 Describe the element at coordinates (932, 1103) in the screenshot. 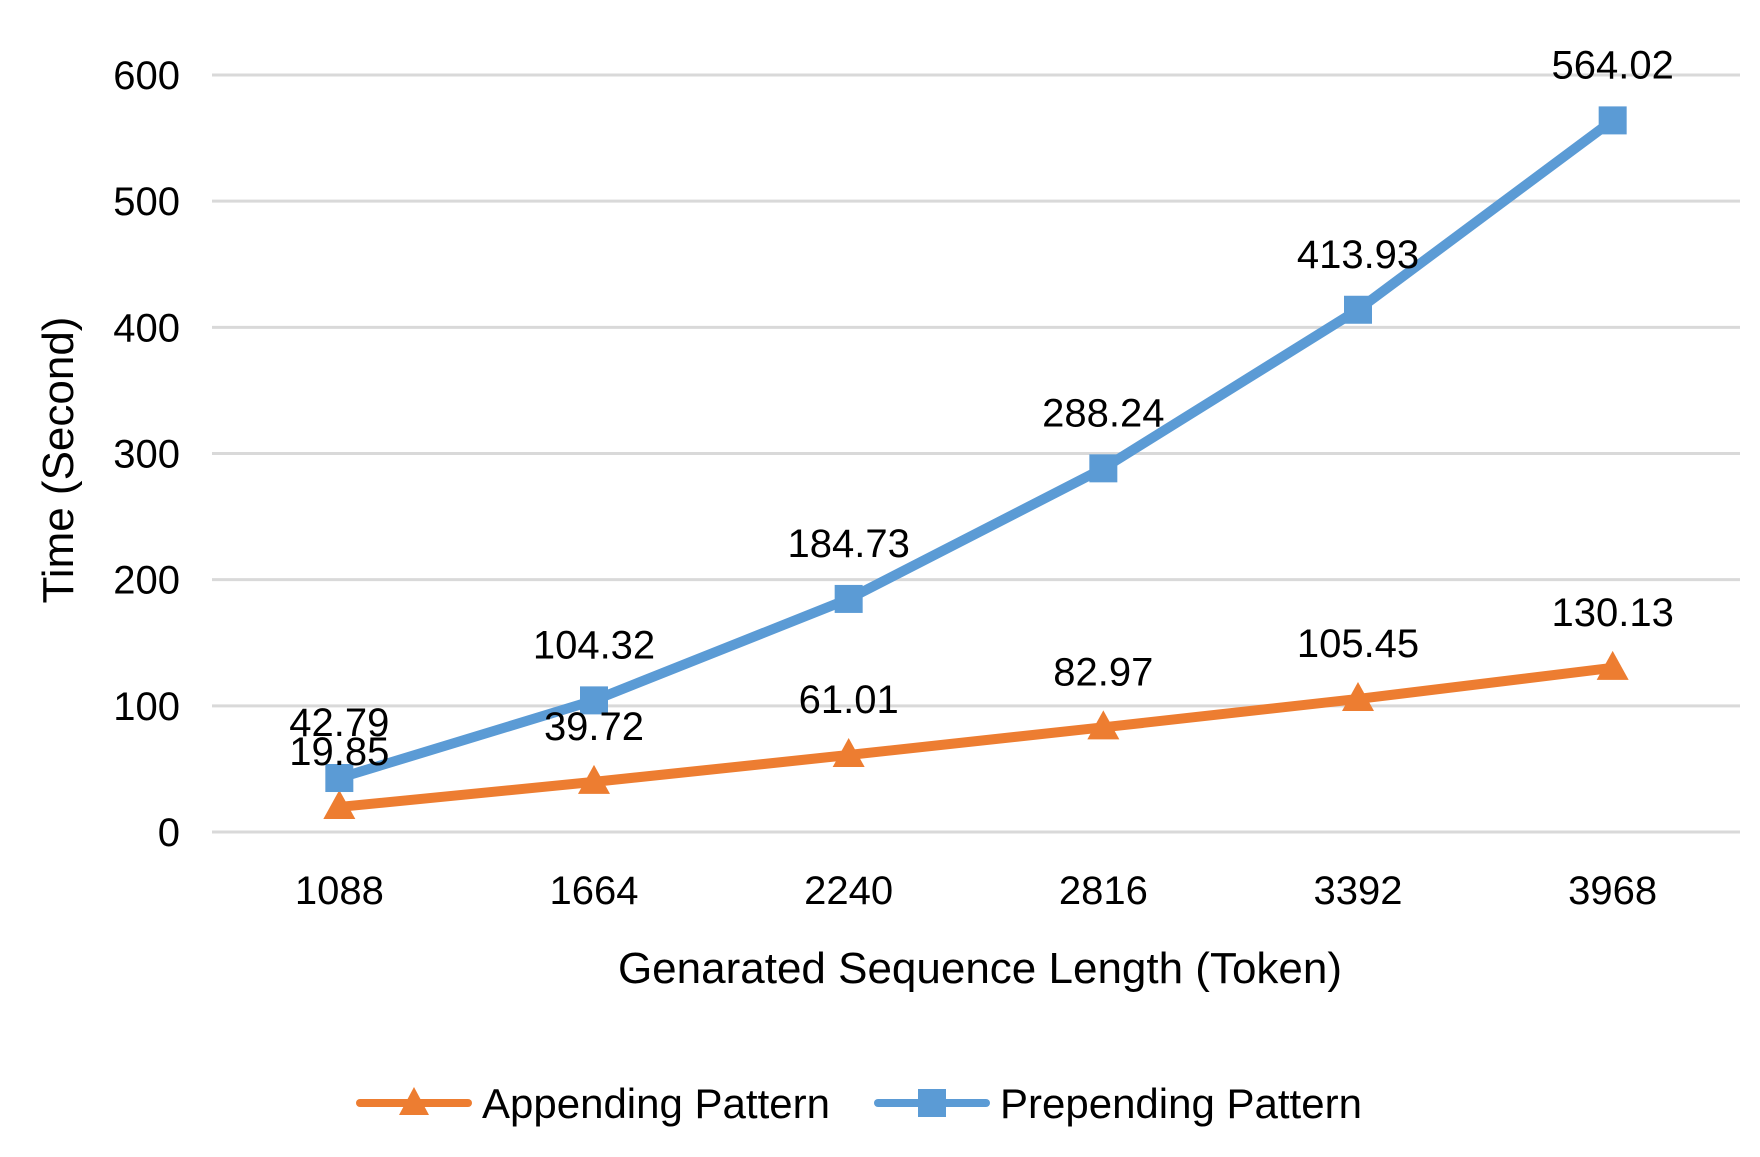

I see `legend-swatch-prepending-square` at that location.